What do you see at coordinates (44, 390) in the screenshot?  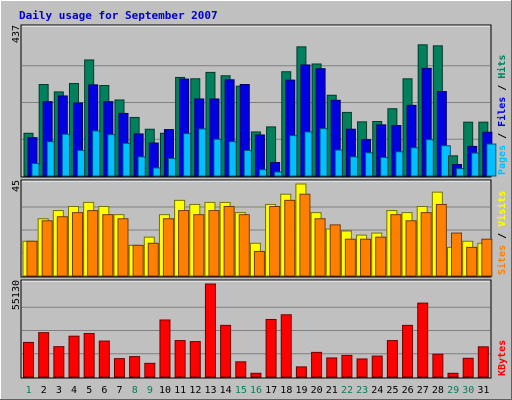 I see `x-tick-label: 2` at bounding box center [44, 390].